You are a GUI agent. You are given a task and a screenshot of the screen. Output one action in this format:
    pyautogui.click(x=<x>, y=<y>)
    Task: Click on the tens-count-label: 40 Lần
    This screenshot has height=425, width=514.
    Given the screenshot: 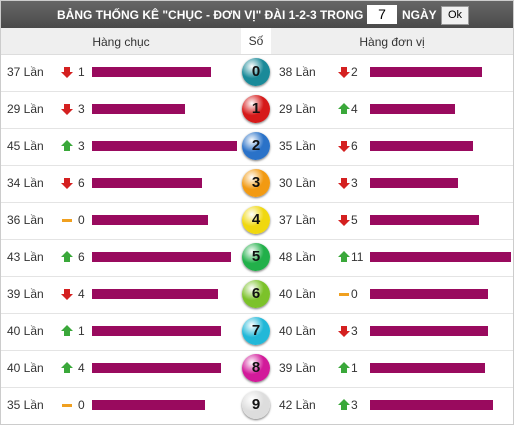 What is the action you would take?
    pyautogui.click(x=25, y=368)
    